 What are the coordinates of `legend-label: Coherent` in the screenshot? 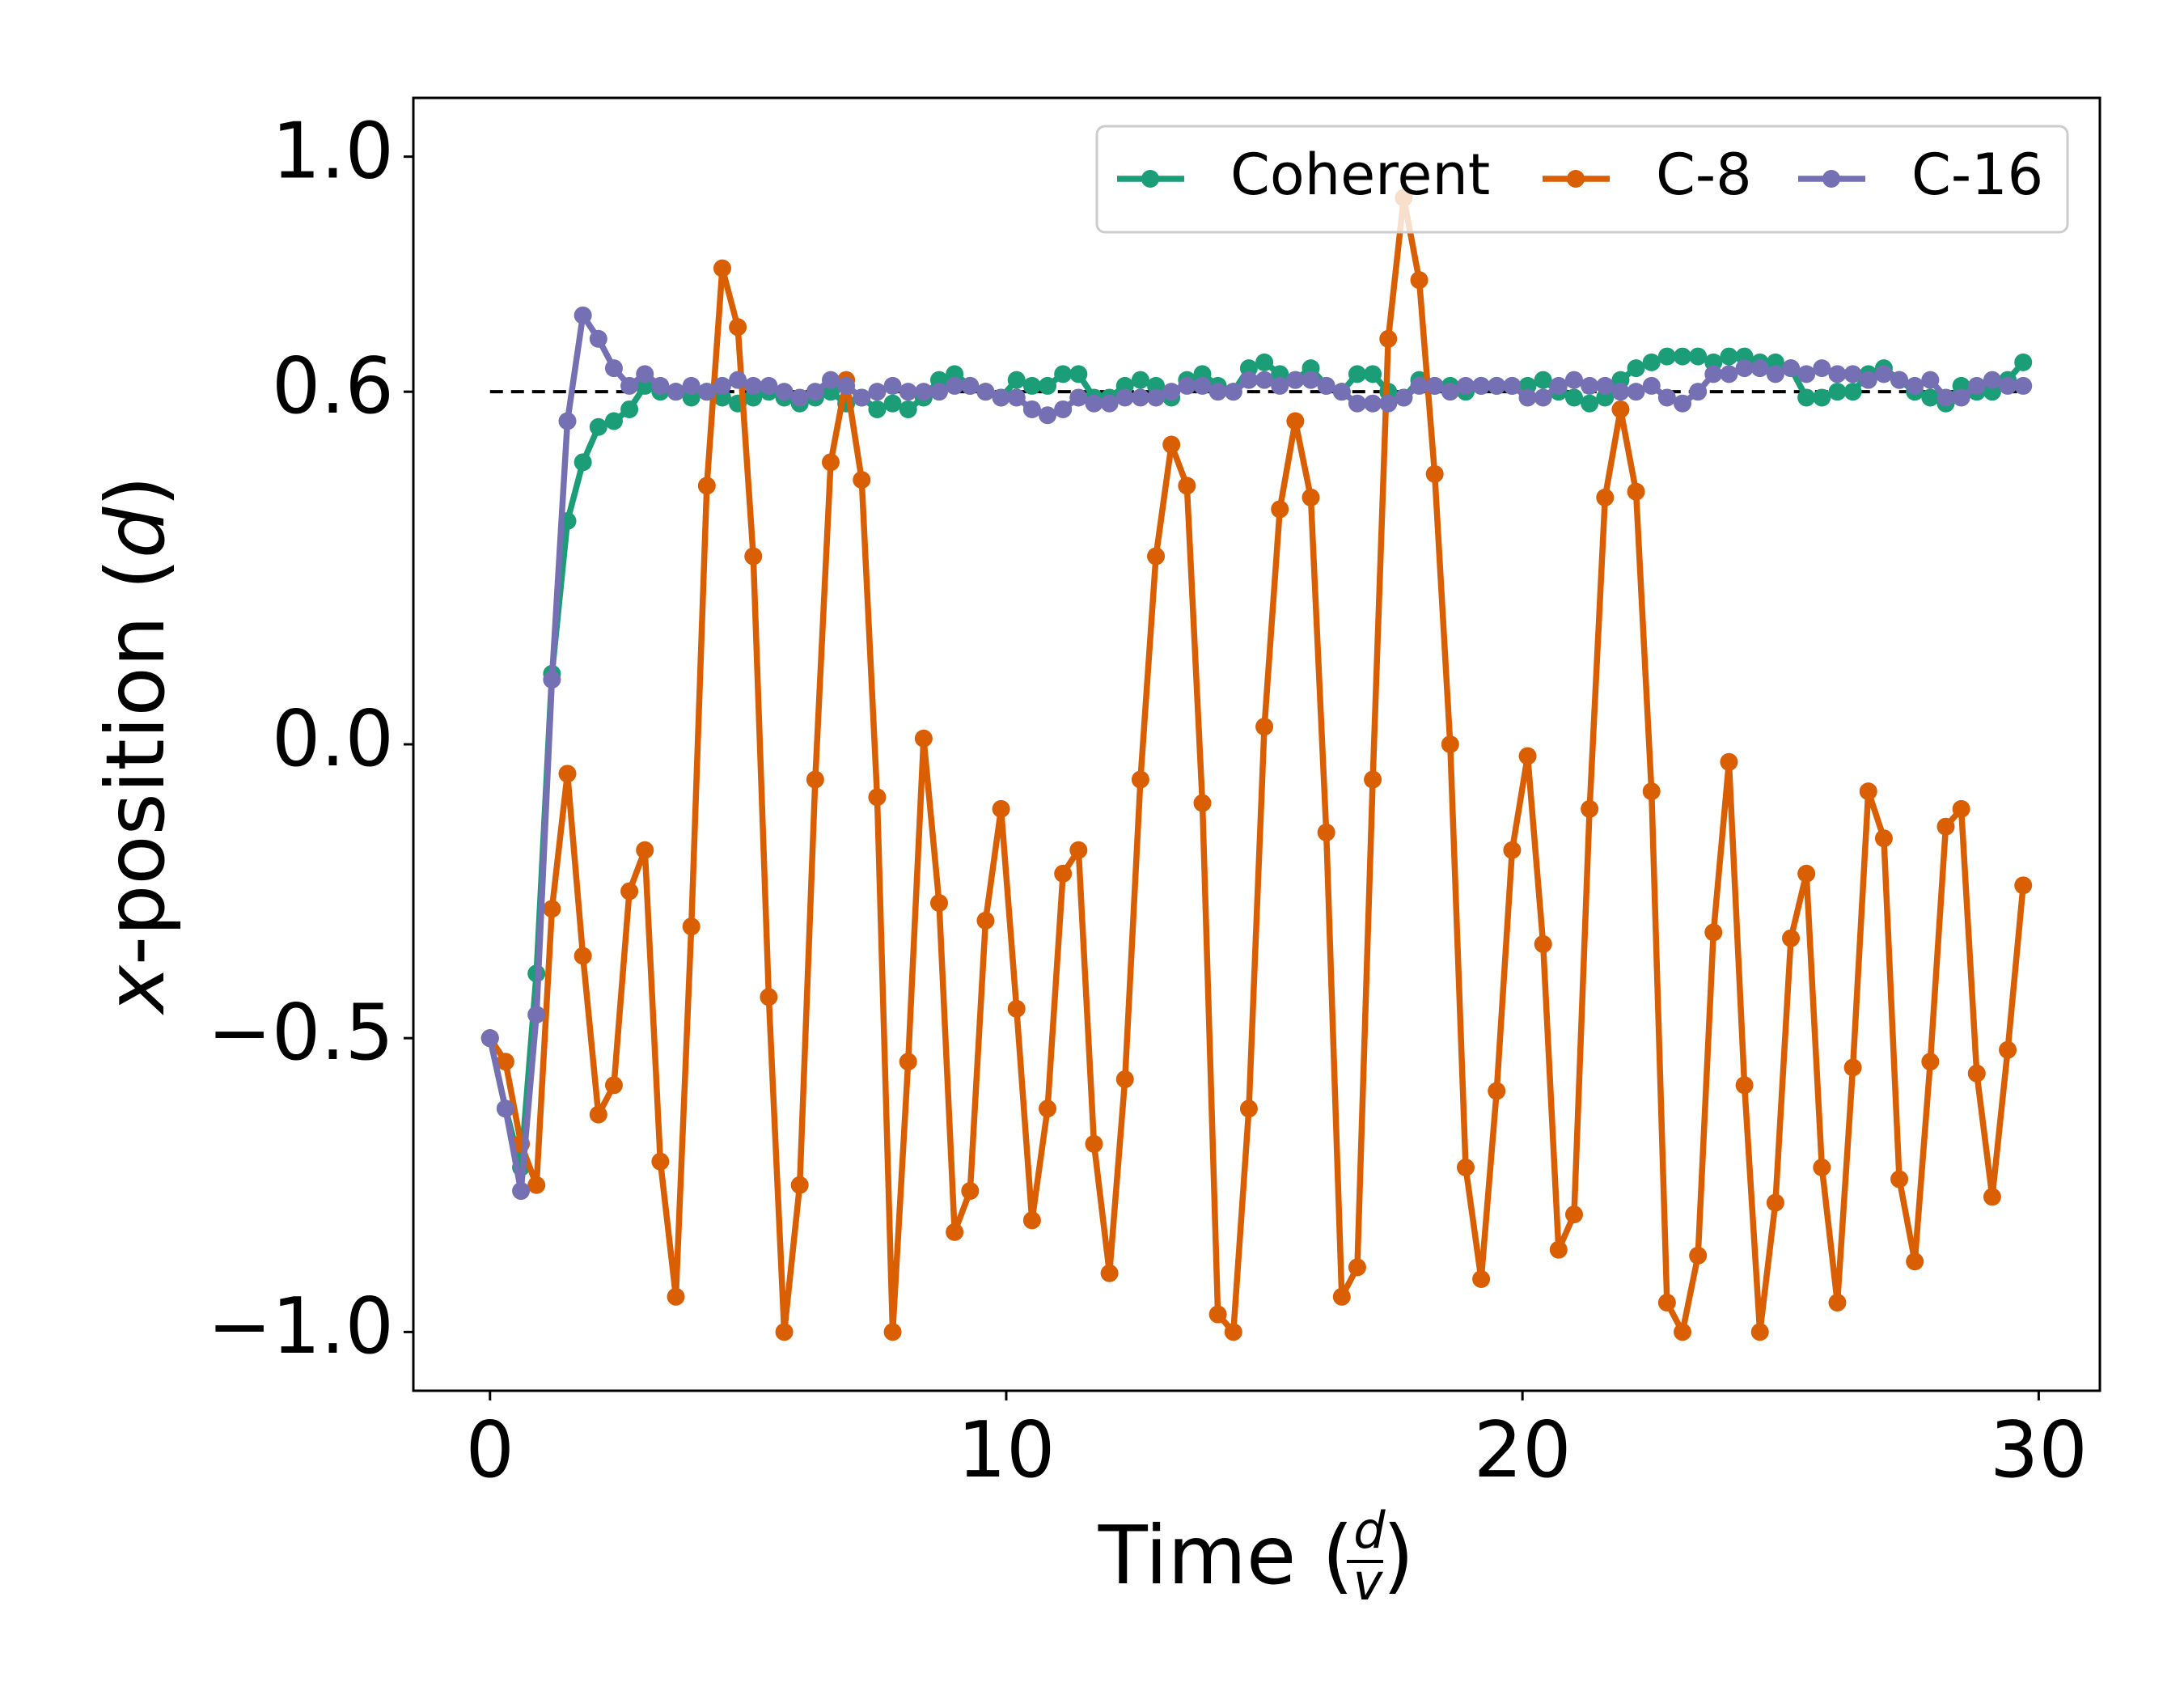 It's located at (1360, 175).